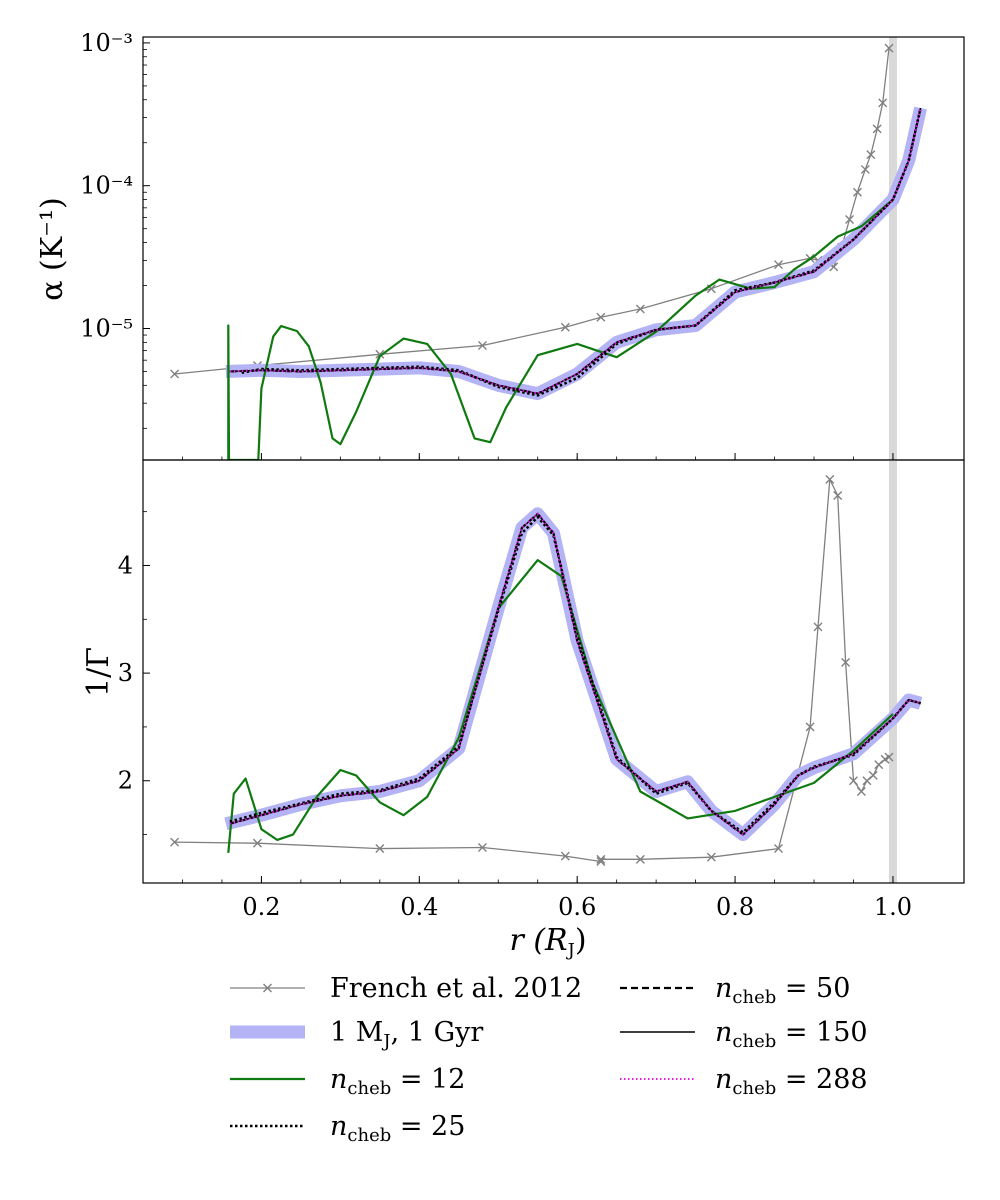  I want to click on legend-entry-solid-black: ncheb = 150, so click(744, 1034).